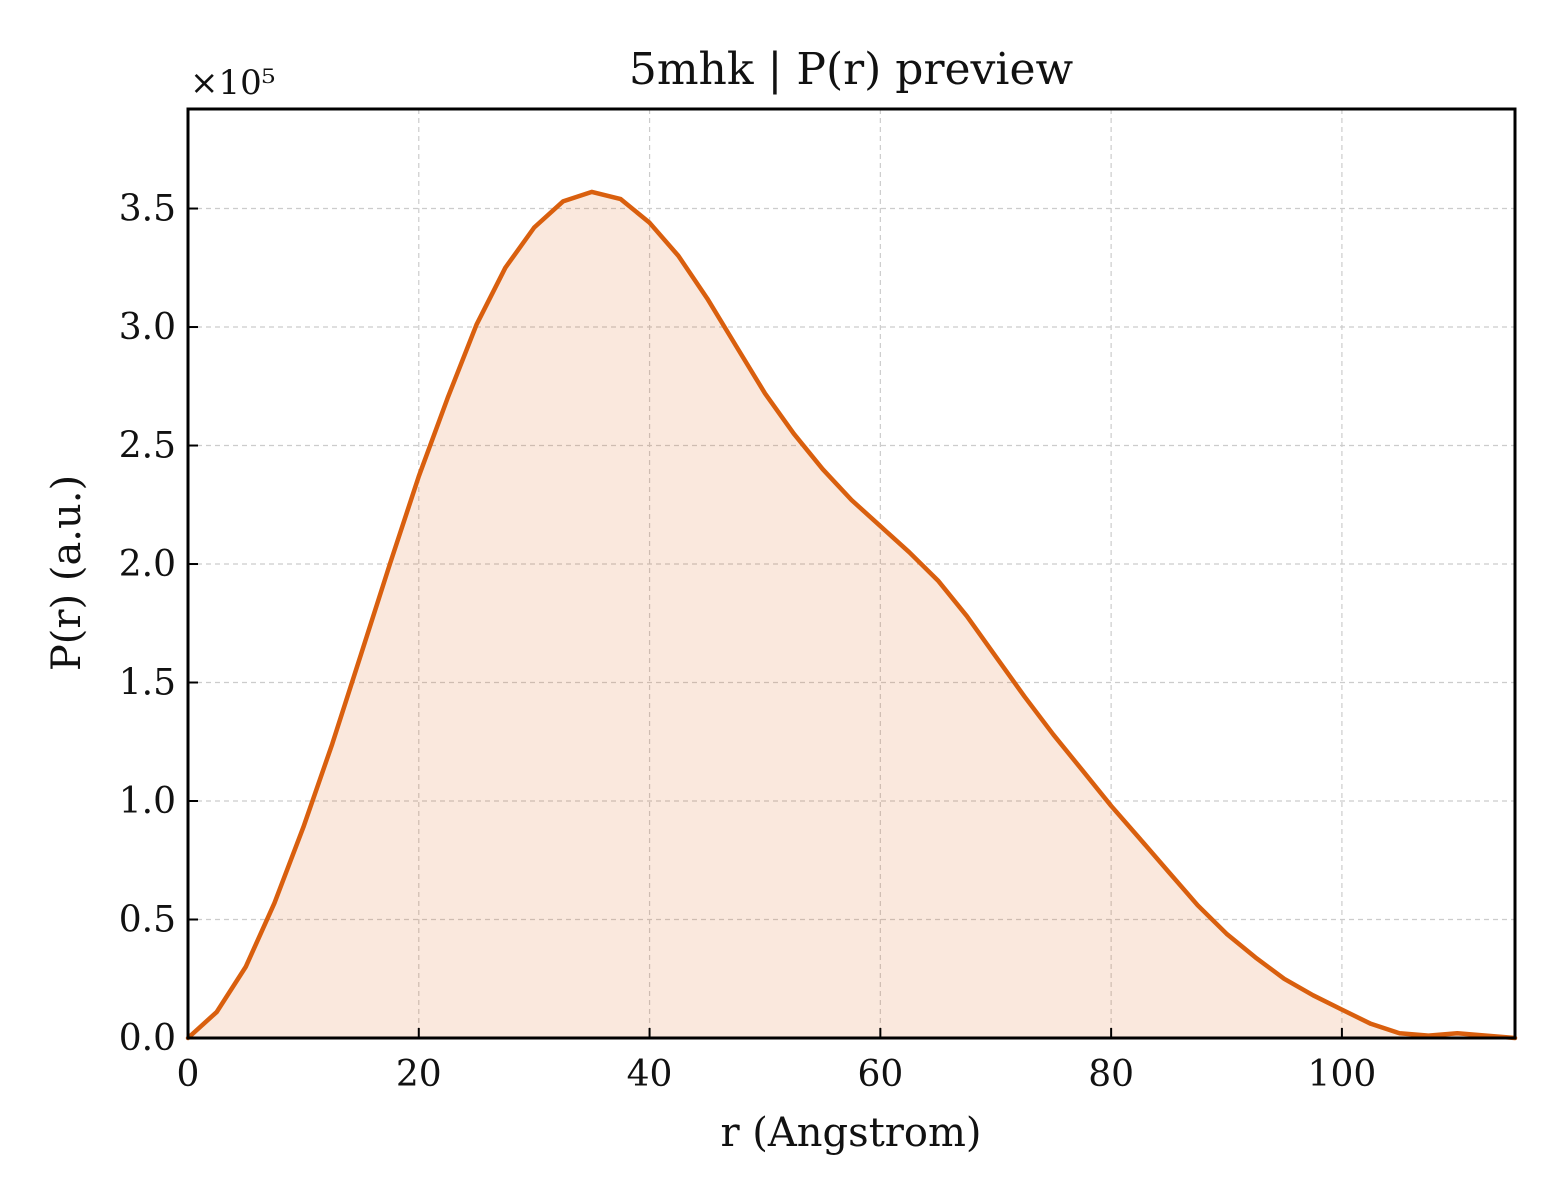 This screenshot has width=1560, height=1200. What do you see at coordinates (880, 1074) in the screenshot?
I see `x-tick-label: 60` at bounding box center [880, 1074].